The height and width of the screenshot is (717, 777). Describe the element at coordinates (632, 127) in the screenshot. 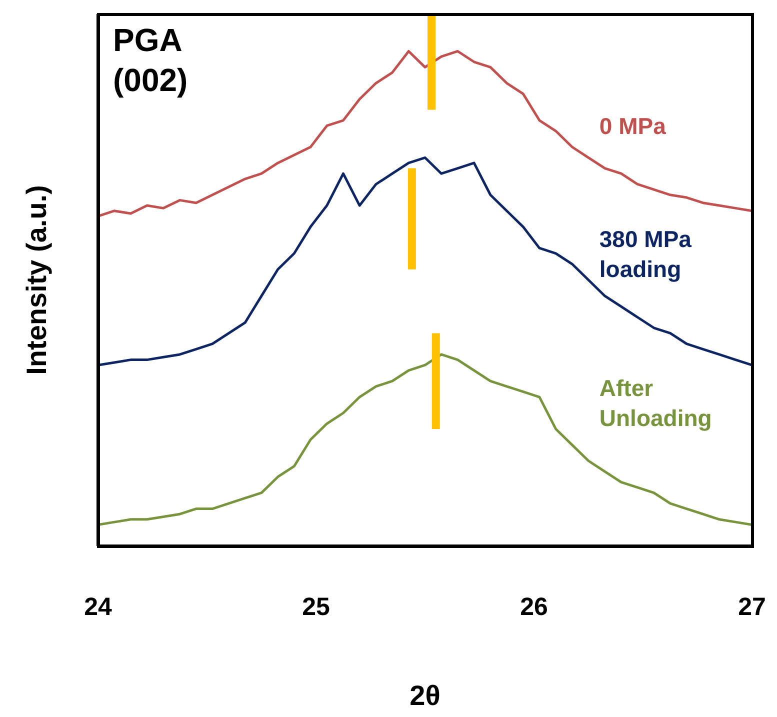

I see `series-label: 0 MPa` at that location.